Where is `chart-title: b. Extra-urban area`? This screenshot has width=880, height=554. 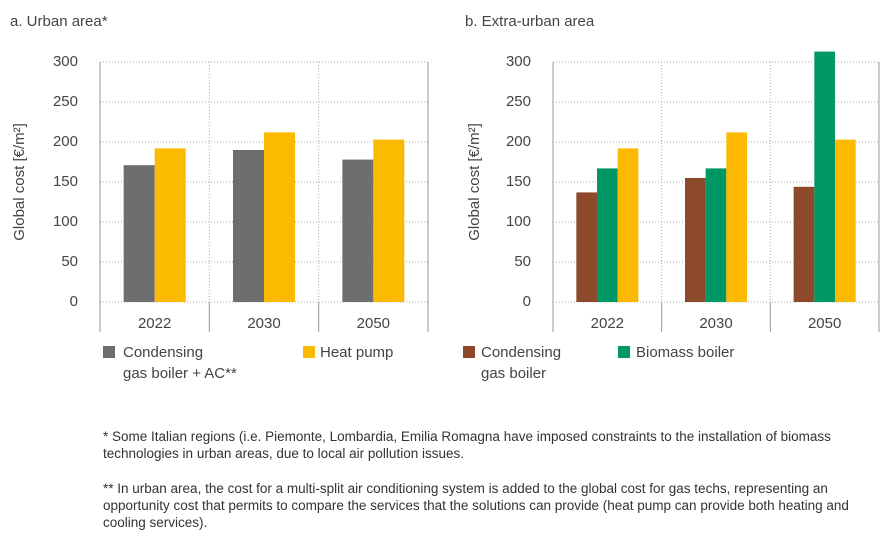 chart-title: b. Extra-urban area is located at coordinates (530, 21).